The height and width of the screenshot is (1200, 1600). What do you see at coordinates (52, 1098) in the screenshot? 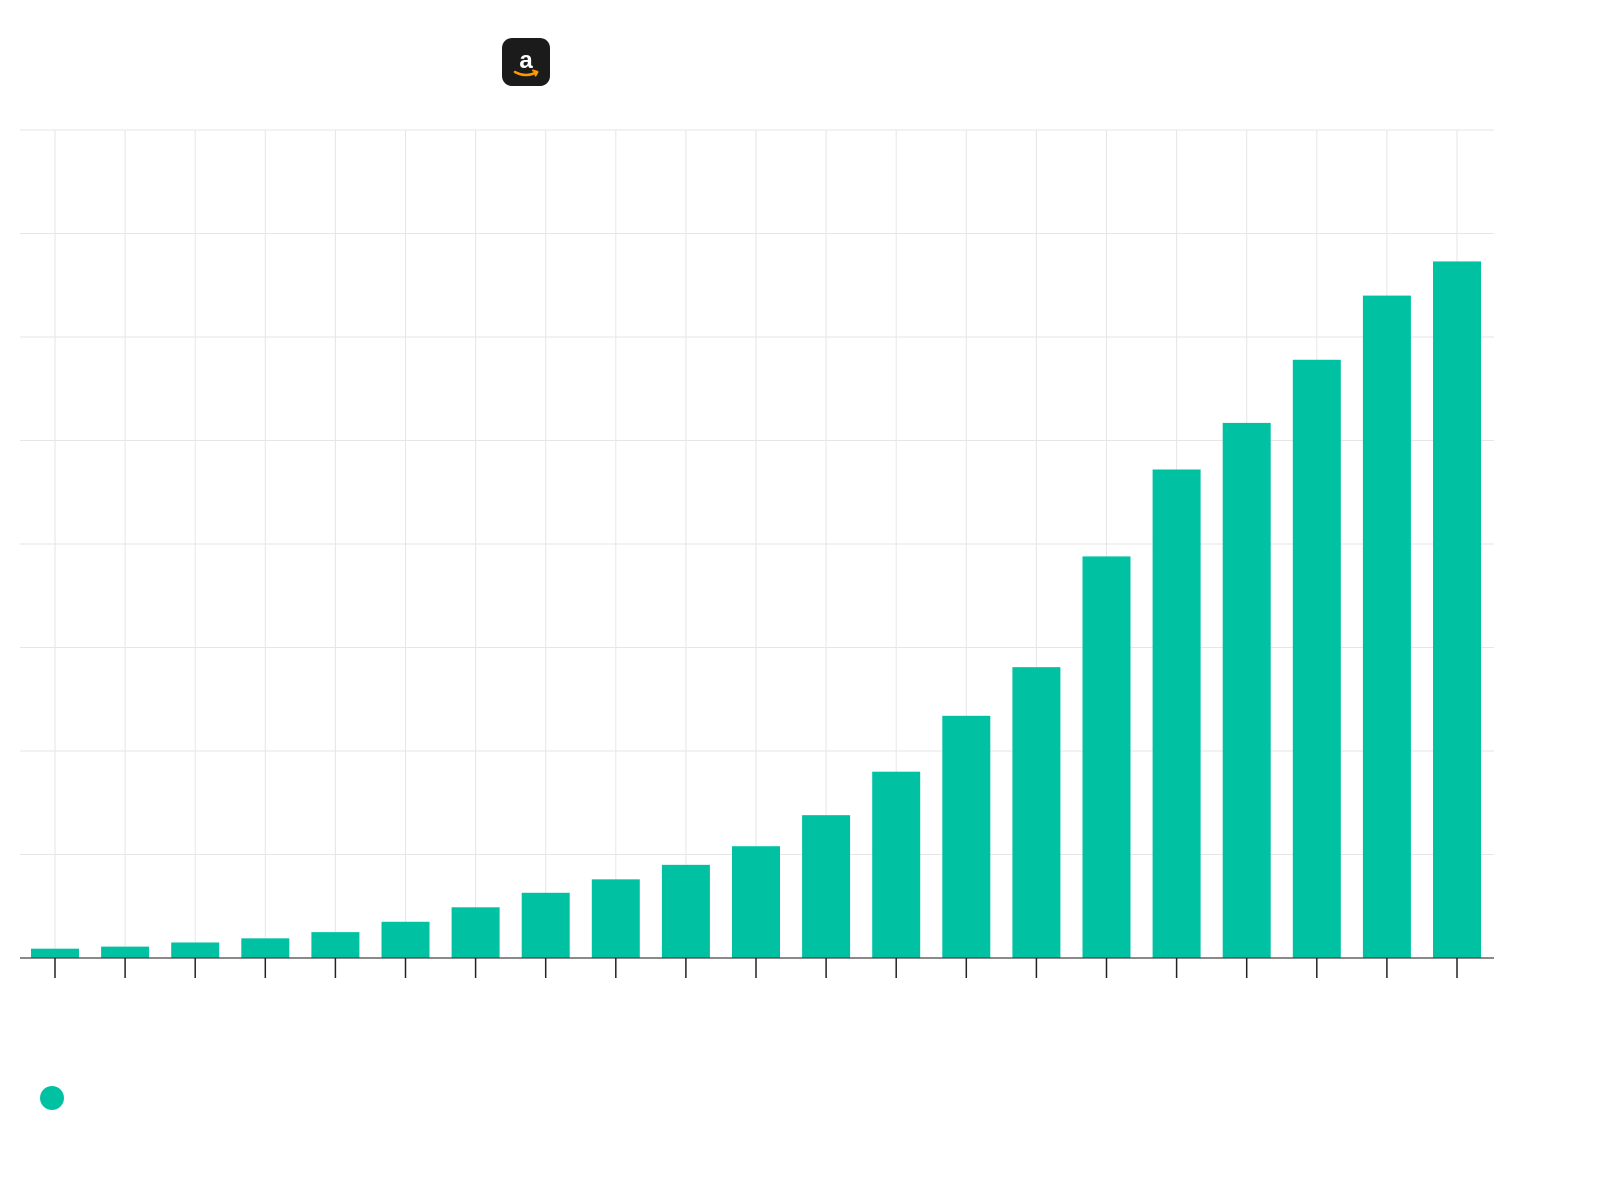
I see `legend-marker` at bounding box center [52, 1098].